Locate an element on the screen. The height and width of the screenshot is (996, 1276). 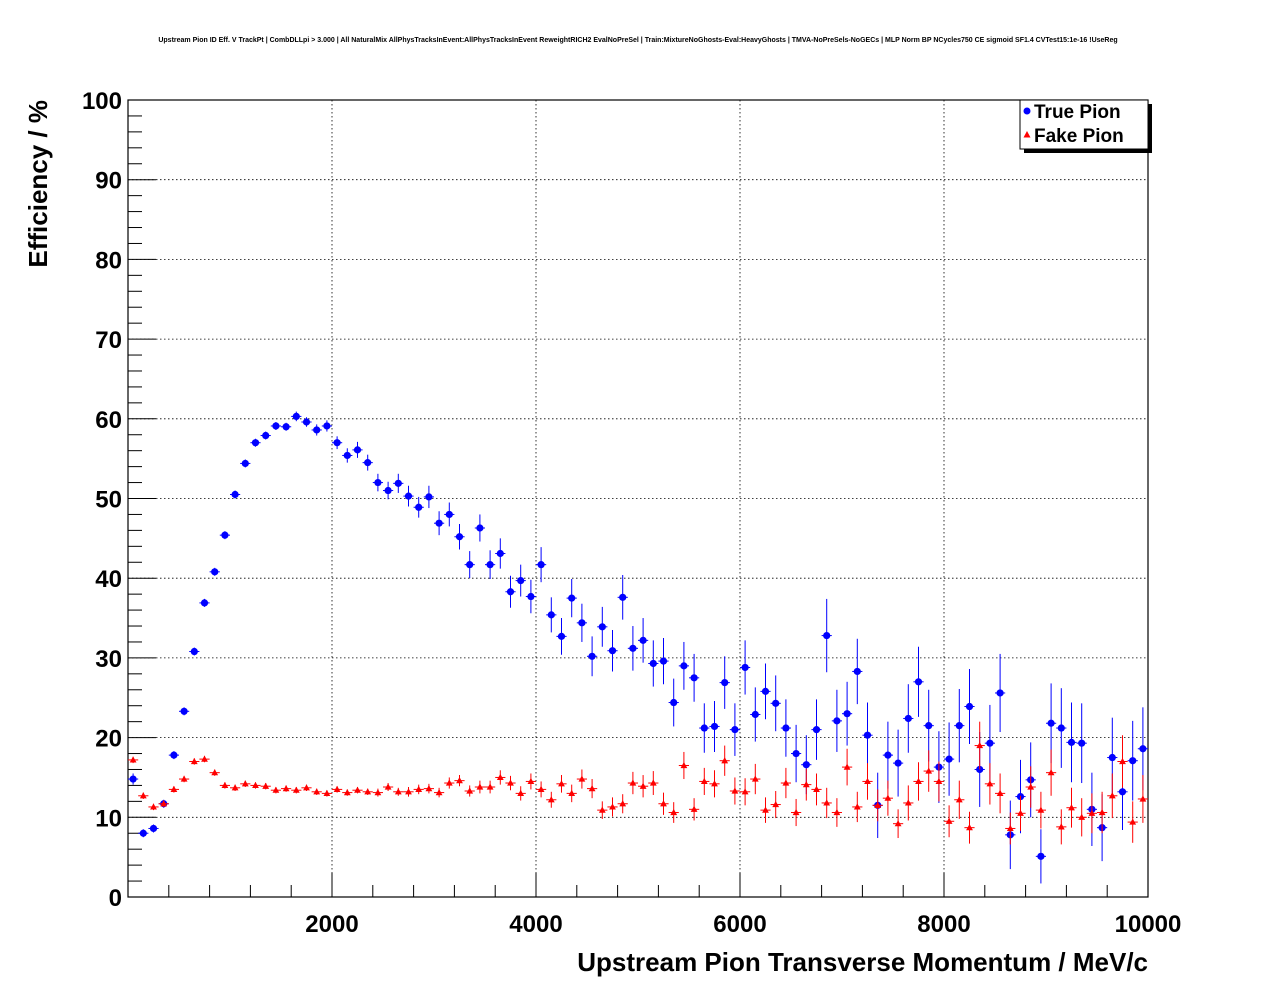
y-tick-label: 10 is located at coordinates (108, 818).